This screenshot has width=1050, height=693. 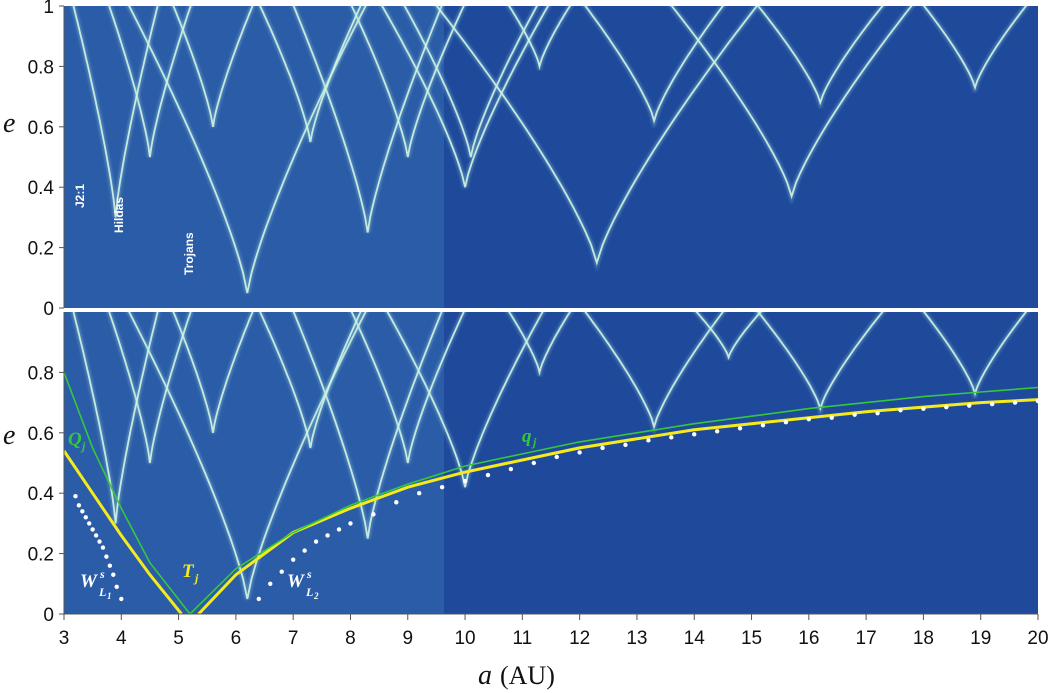 I want to click on x-axis-label: a (AU), so click(x=516, y=675).